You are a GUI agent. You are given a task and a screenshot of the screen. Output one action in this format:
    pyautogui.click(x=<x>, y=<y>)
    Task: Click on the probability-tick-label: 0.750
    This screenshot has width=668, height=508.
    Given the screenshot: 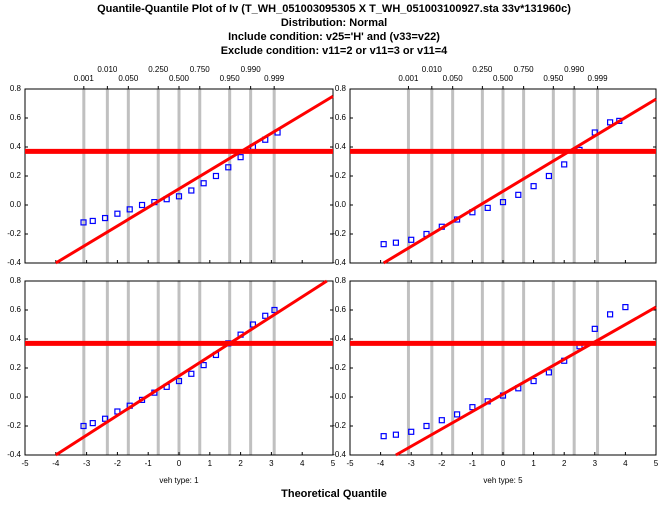 What is the action you would take?
    pyautogui.click(x=524, y=69)
    